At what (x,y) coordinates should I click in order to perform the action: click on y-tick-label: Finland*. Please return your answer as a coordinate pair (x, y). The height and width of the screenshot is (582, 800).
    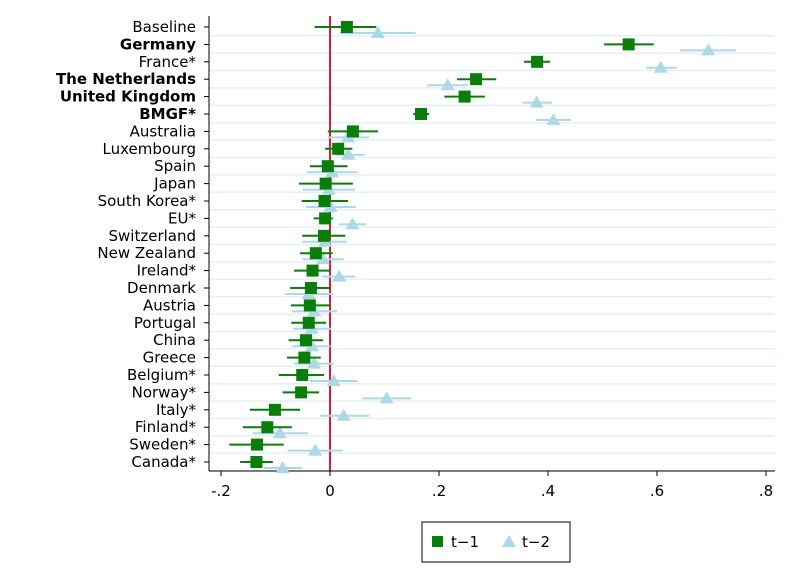
    Looking at the image, I should click on (166, 427).